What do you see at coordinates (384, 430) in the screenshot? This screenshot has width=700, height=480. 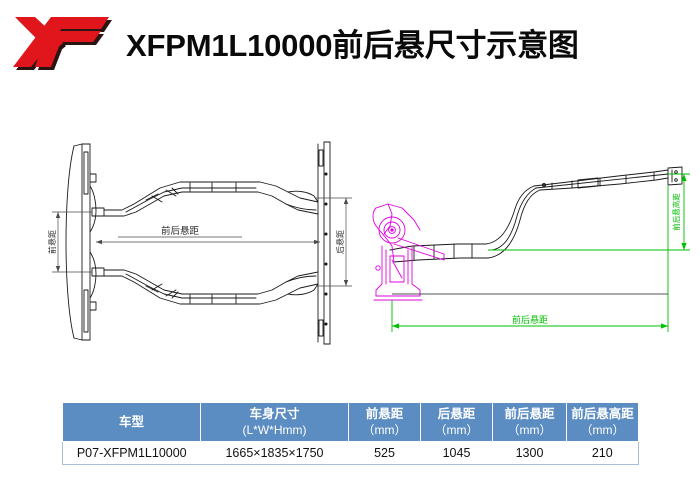 I see `column-header-front-overhang-unit: （mm）` at bounding box center [384, 430].